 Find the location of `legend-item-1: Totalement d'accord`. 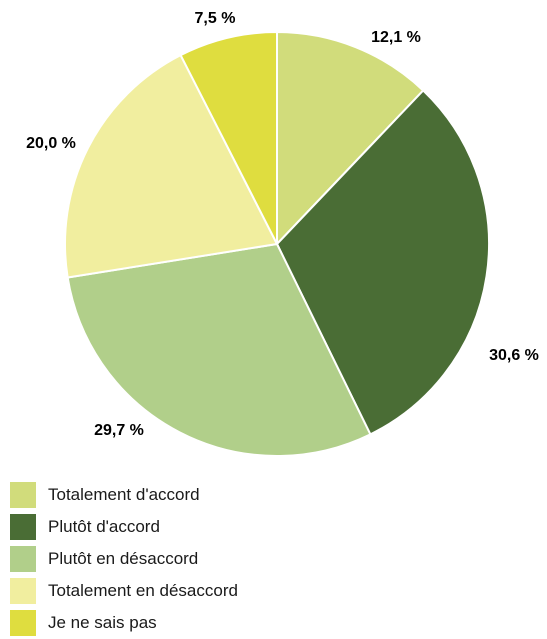

legend-item-1: Totalement d'accord is located at coordinates (124, 495).